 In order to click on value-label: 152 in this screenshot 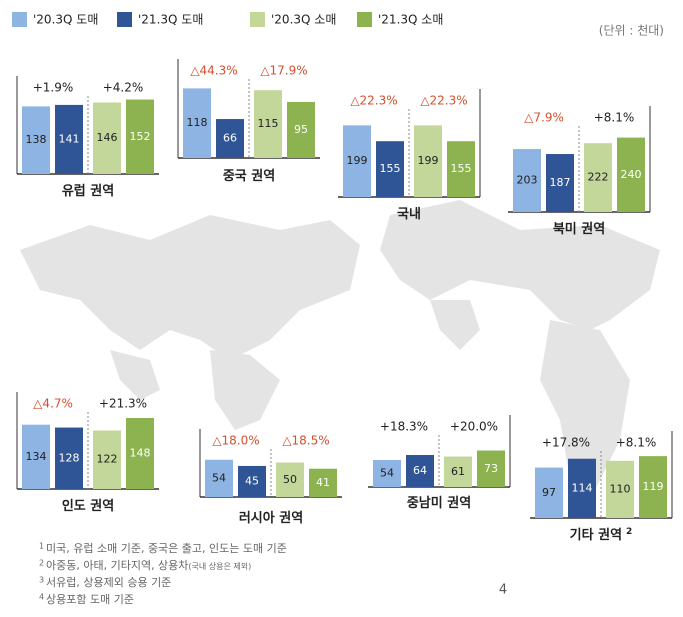, I will do `click(140, 136)`.